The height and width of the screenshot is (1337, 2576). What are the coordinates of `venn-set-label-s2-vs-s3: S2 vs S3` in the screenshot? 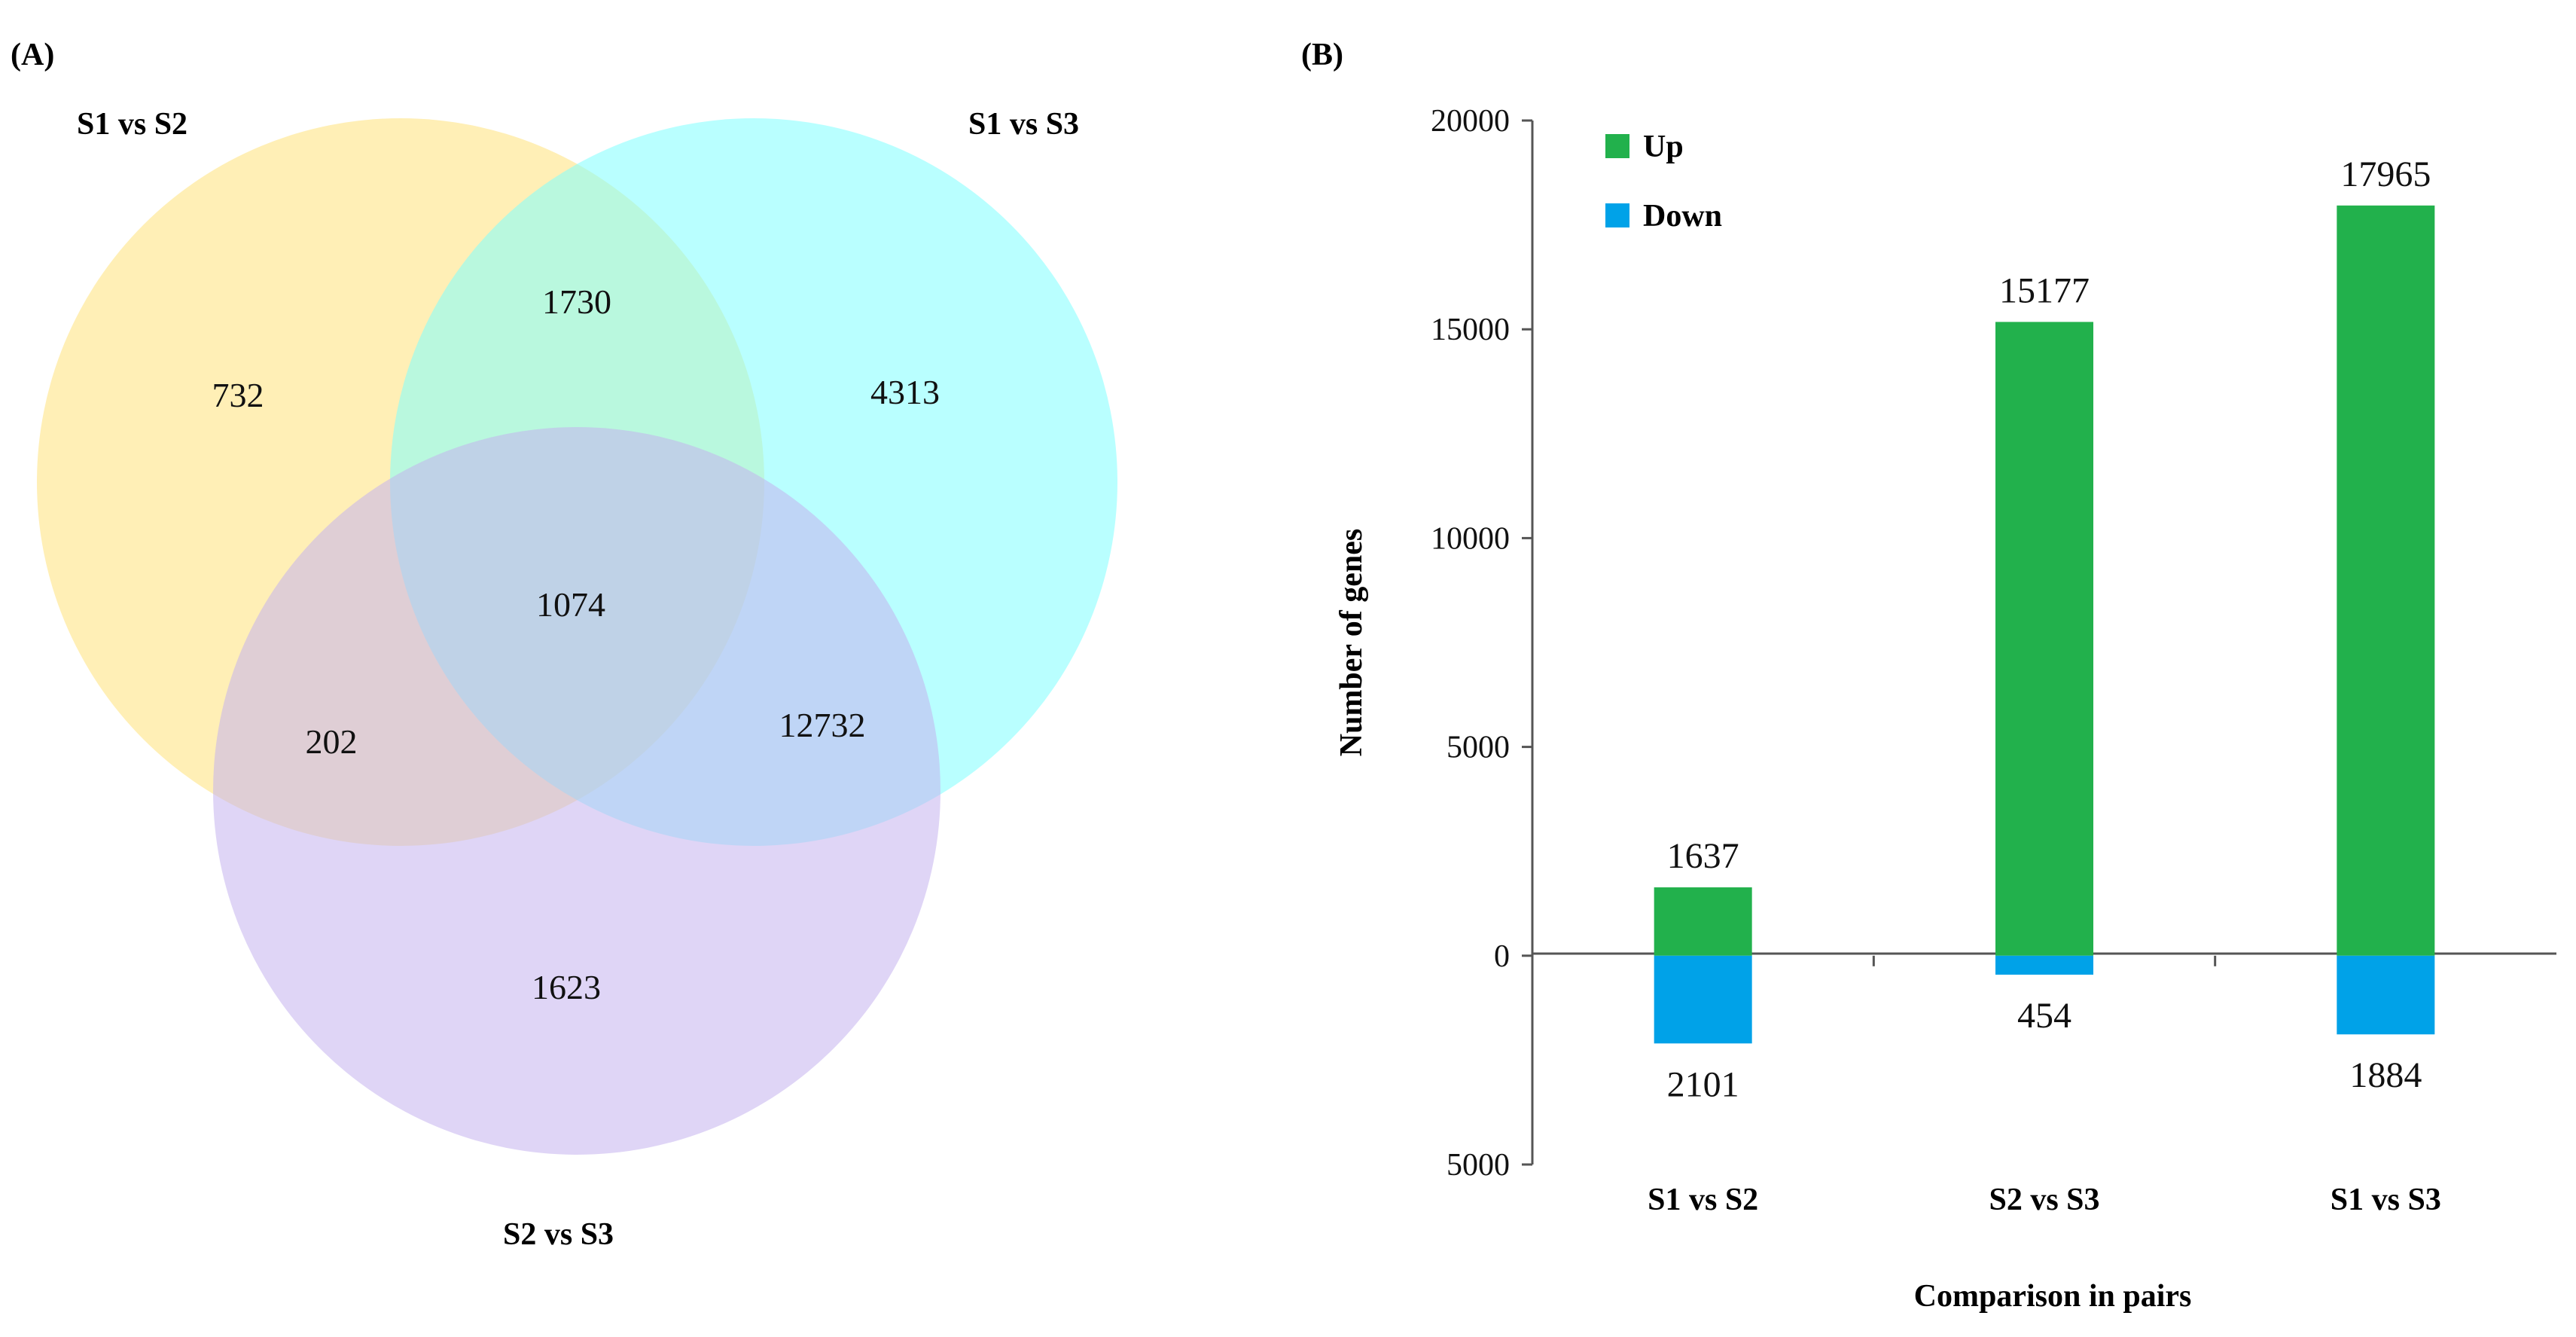 It's located at (558, 1234).